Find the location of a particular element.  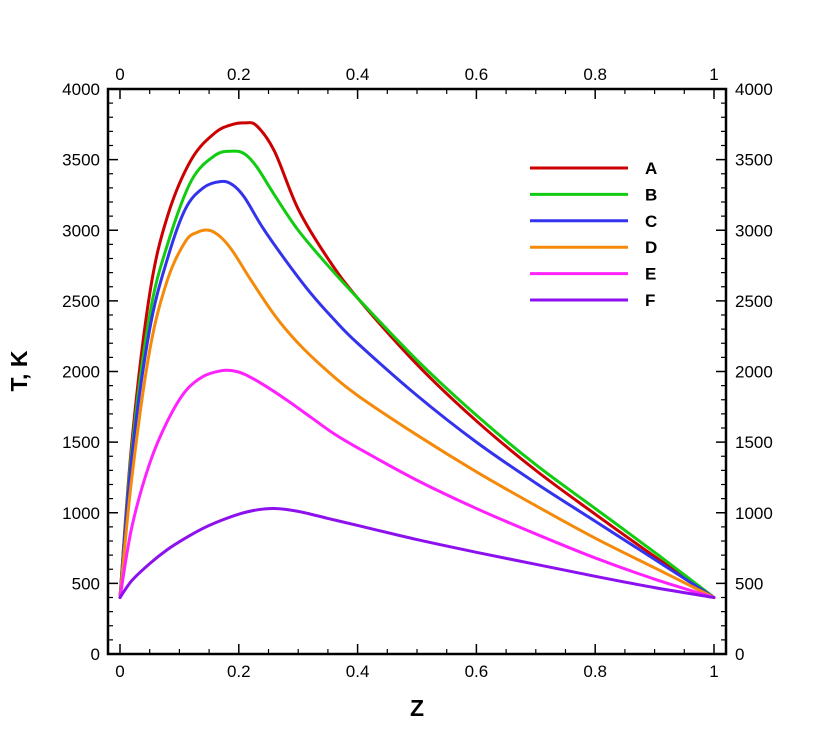

y-tick-label-left: 4000 is located at coordinates (81, 89).